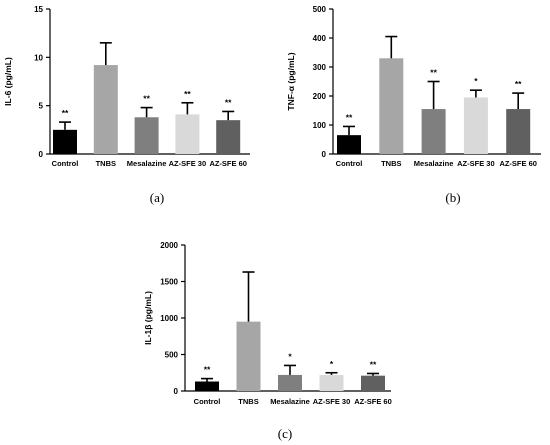 Image resolution: width=550 pixels, height=445 pixels. Describe the element at coordinates (38, 9) in the screenshot. I see `y-tick-label: 15` at that location.